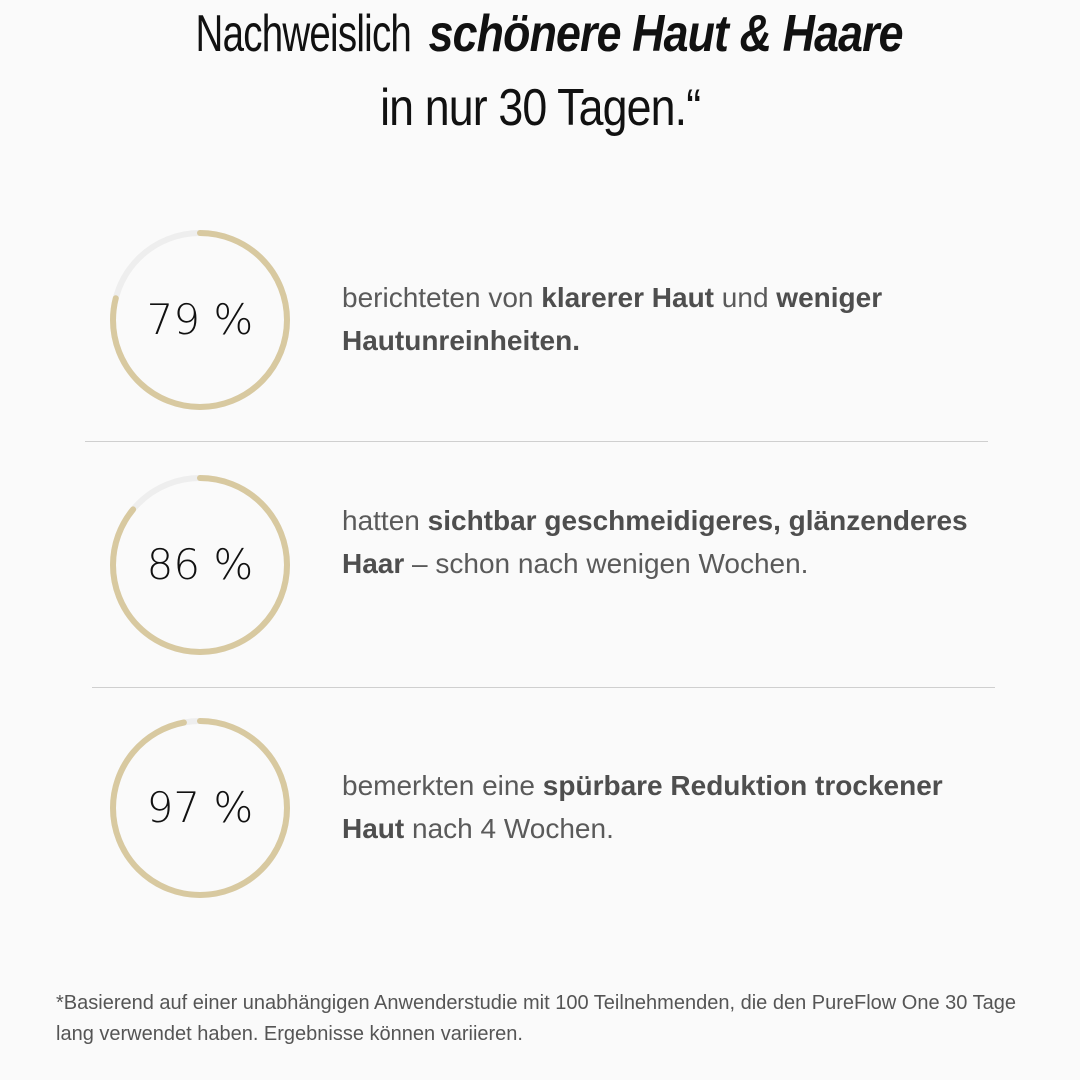  What do you see at coordinates (385, 520) in the screenshot?
I see `text: hatten` at bounding box center [385, 520].